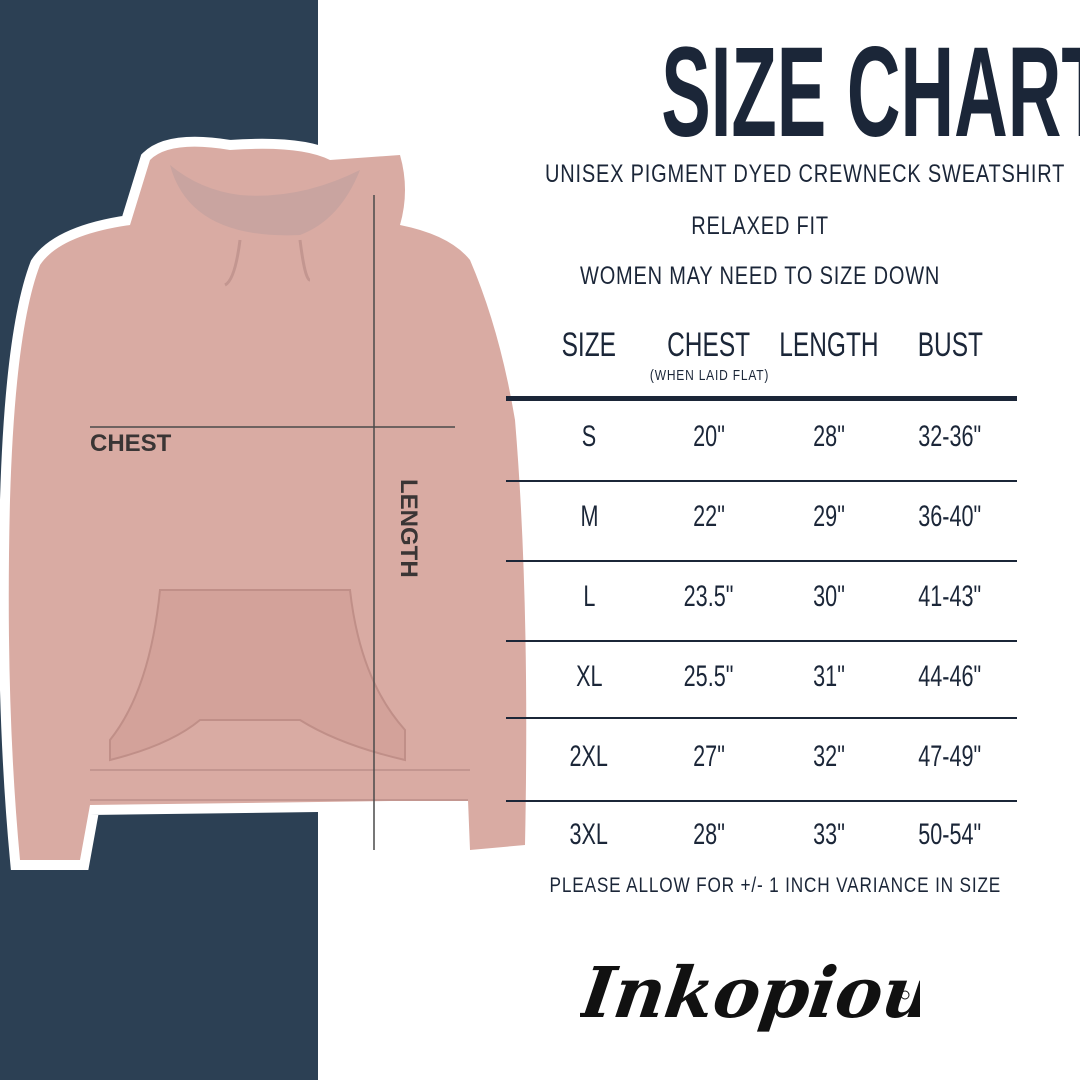 This screenshot has height=1080, width=1080. I want to click on cell-size: L, so click(589, 596).